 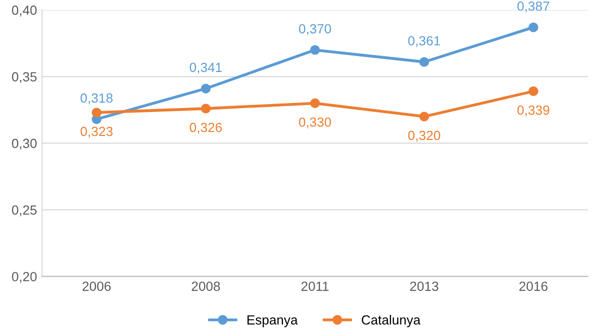 What do you see at coordinates (96, 286) in the screenshot?
I see `x-tick-label: 2006` at bounding box center [96, 286].